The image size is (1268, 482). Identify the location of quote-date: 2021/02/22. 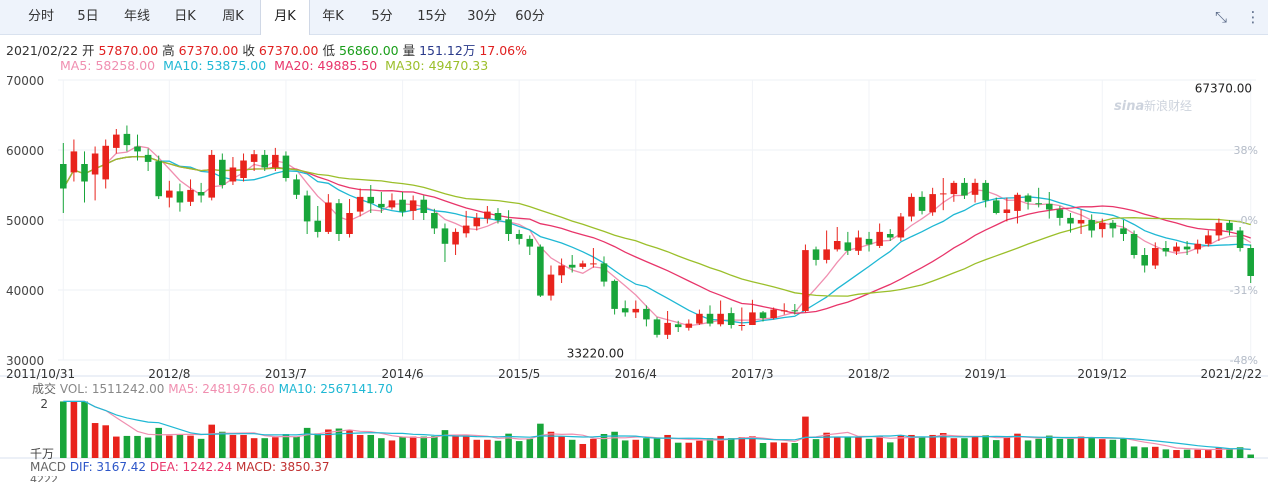
(42, 50).